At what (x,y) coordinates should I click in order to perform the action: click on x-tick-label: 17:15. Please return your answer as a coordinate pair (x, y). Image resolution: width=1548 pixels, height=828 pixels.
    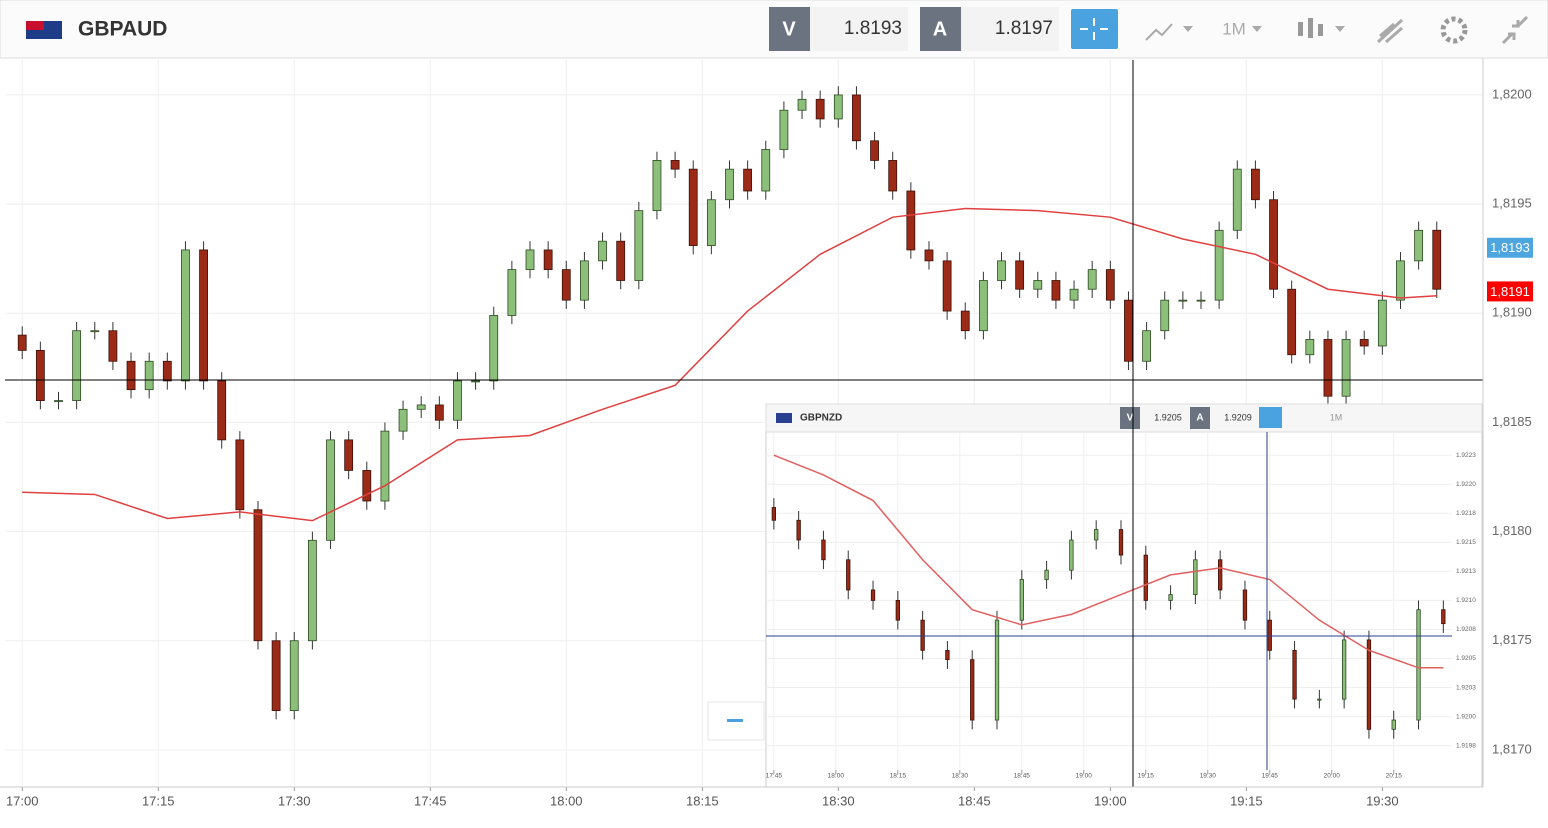
    Looking at the image, I should click on (158, 800).